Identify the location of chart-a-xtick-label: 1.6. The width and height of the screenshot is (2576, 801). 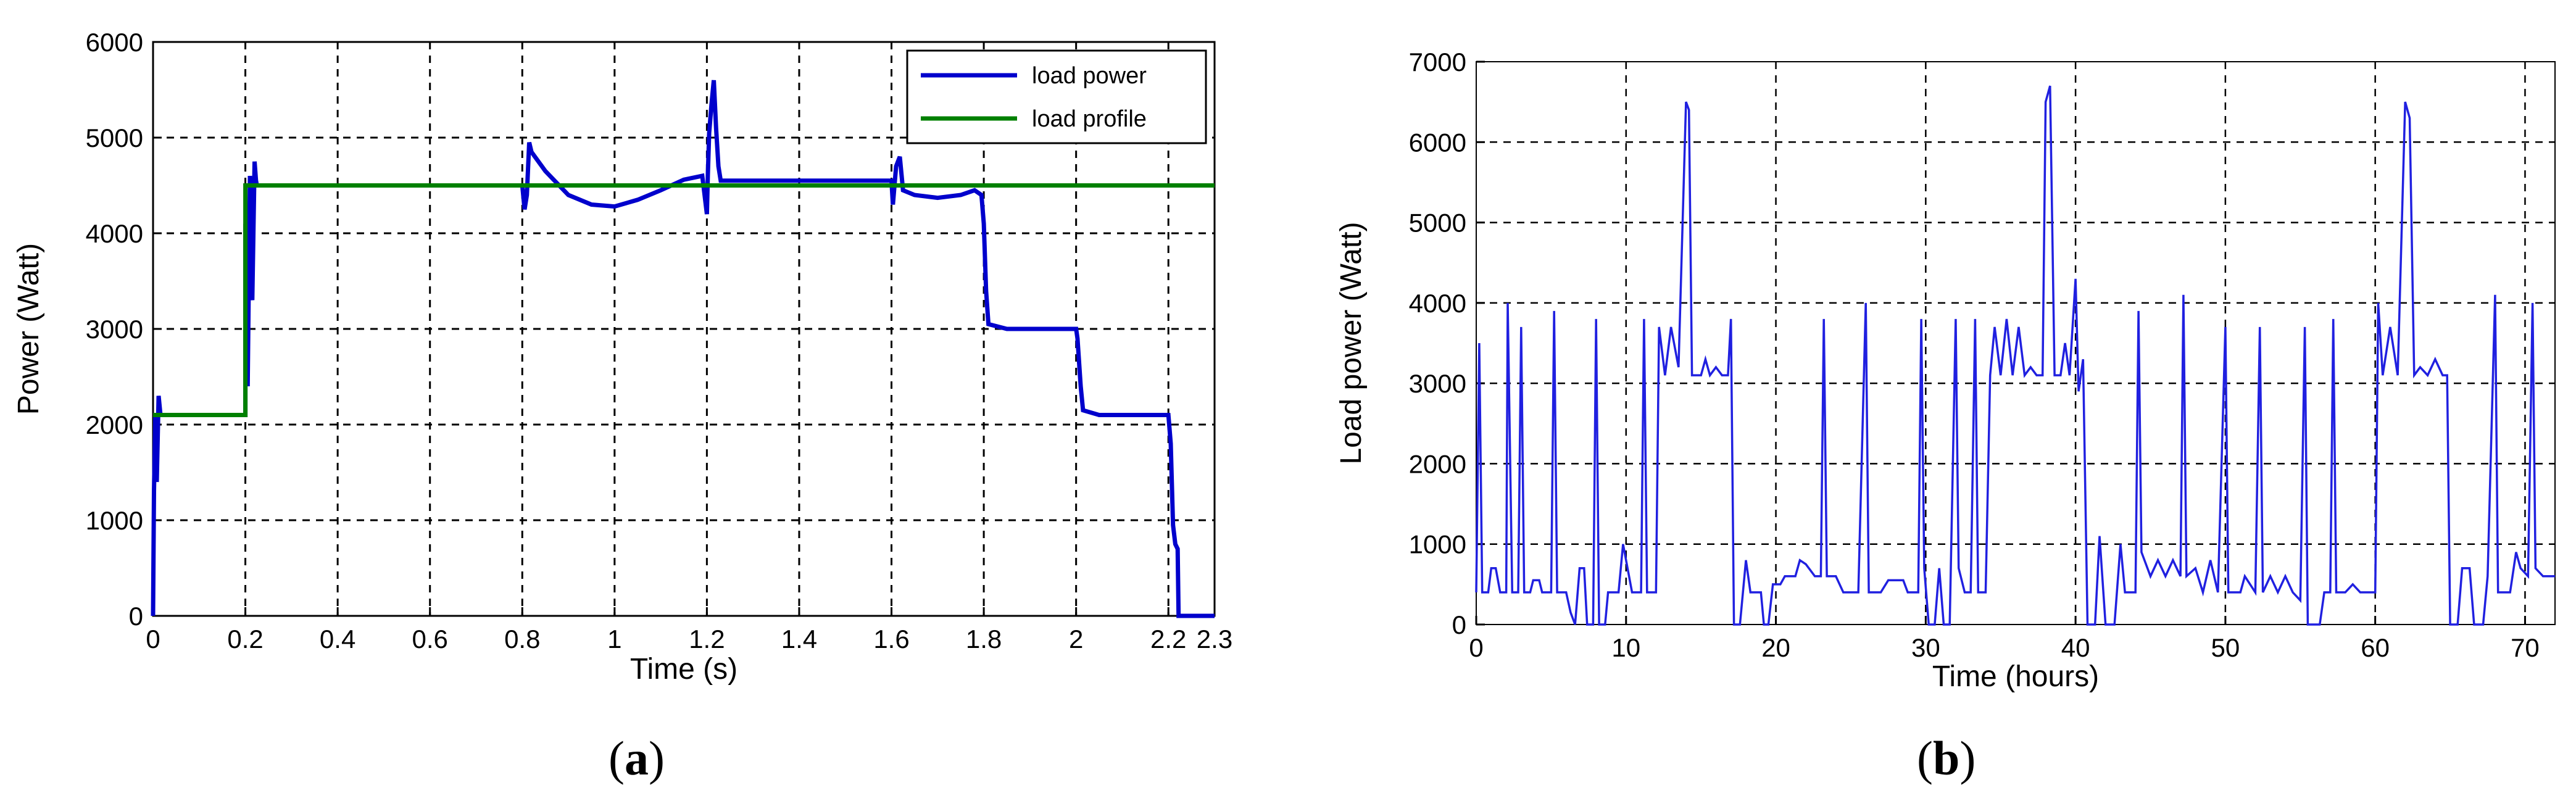
(891, 639).